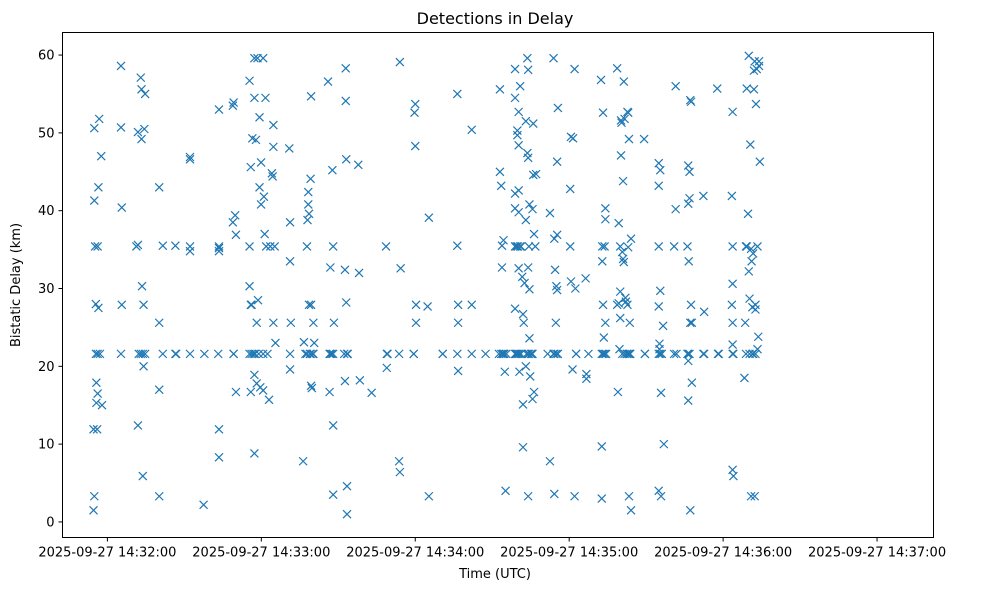 This screenshot has height=590, width=986. Describe the element at coordinates (50, 522) in the screenshot. I see `y-tick-label: 0` at that location.